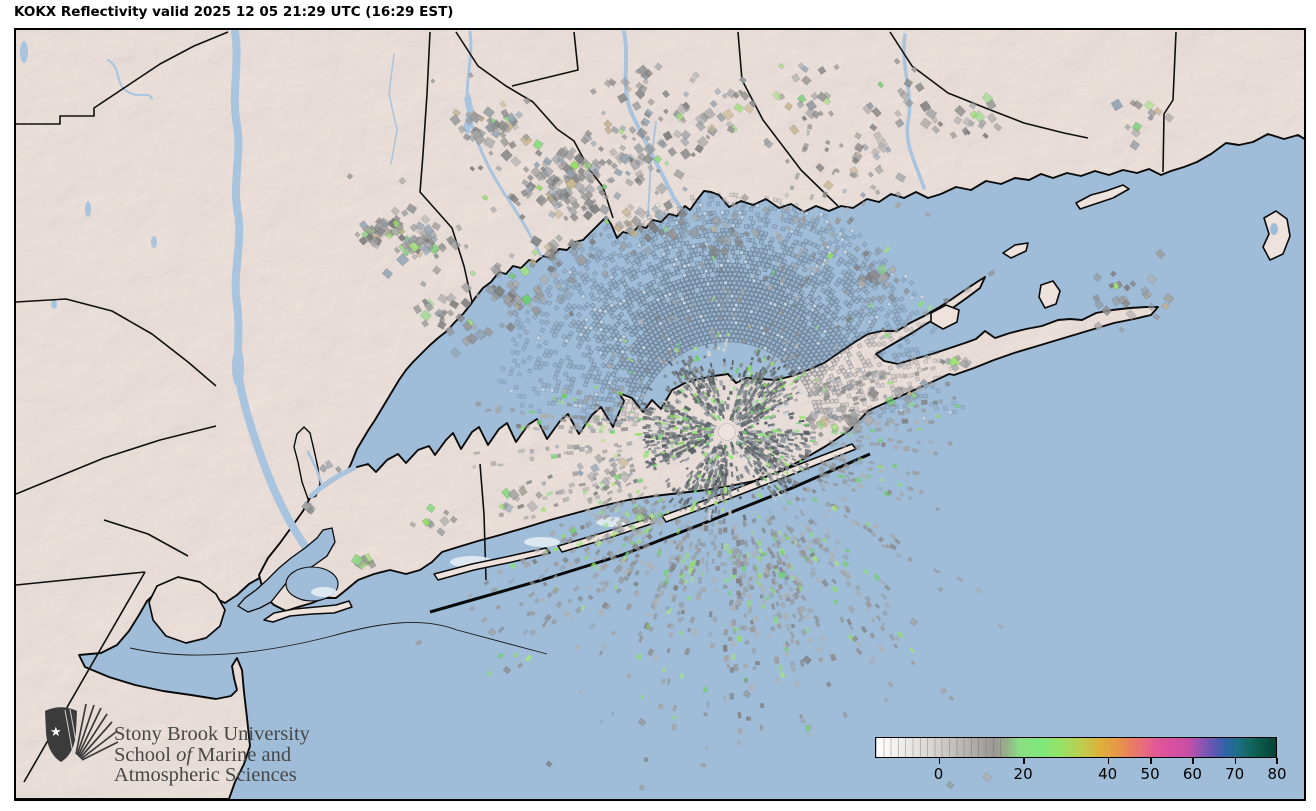 The width and height of the screenshot is (1316, 811). I want to click on colorbar-tick-label: 50, so click(1150, 774).